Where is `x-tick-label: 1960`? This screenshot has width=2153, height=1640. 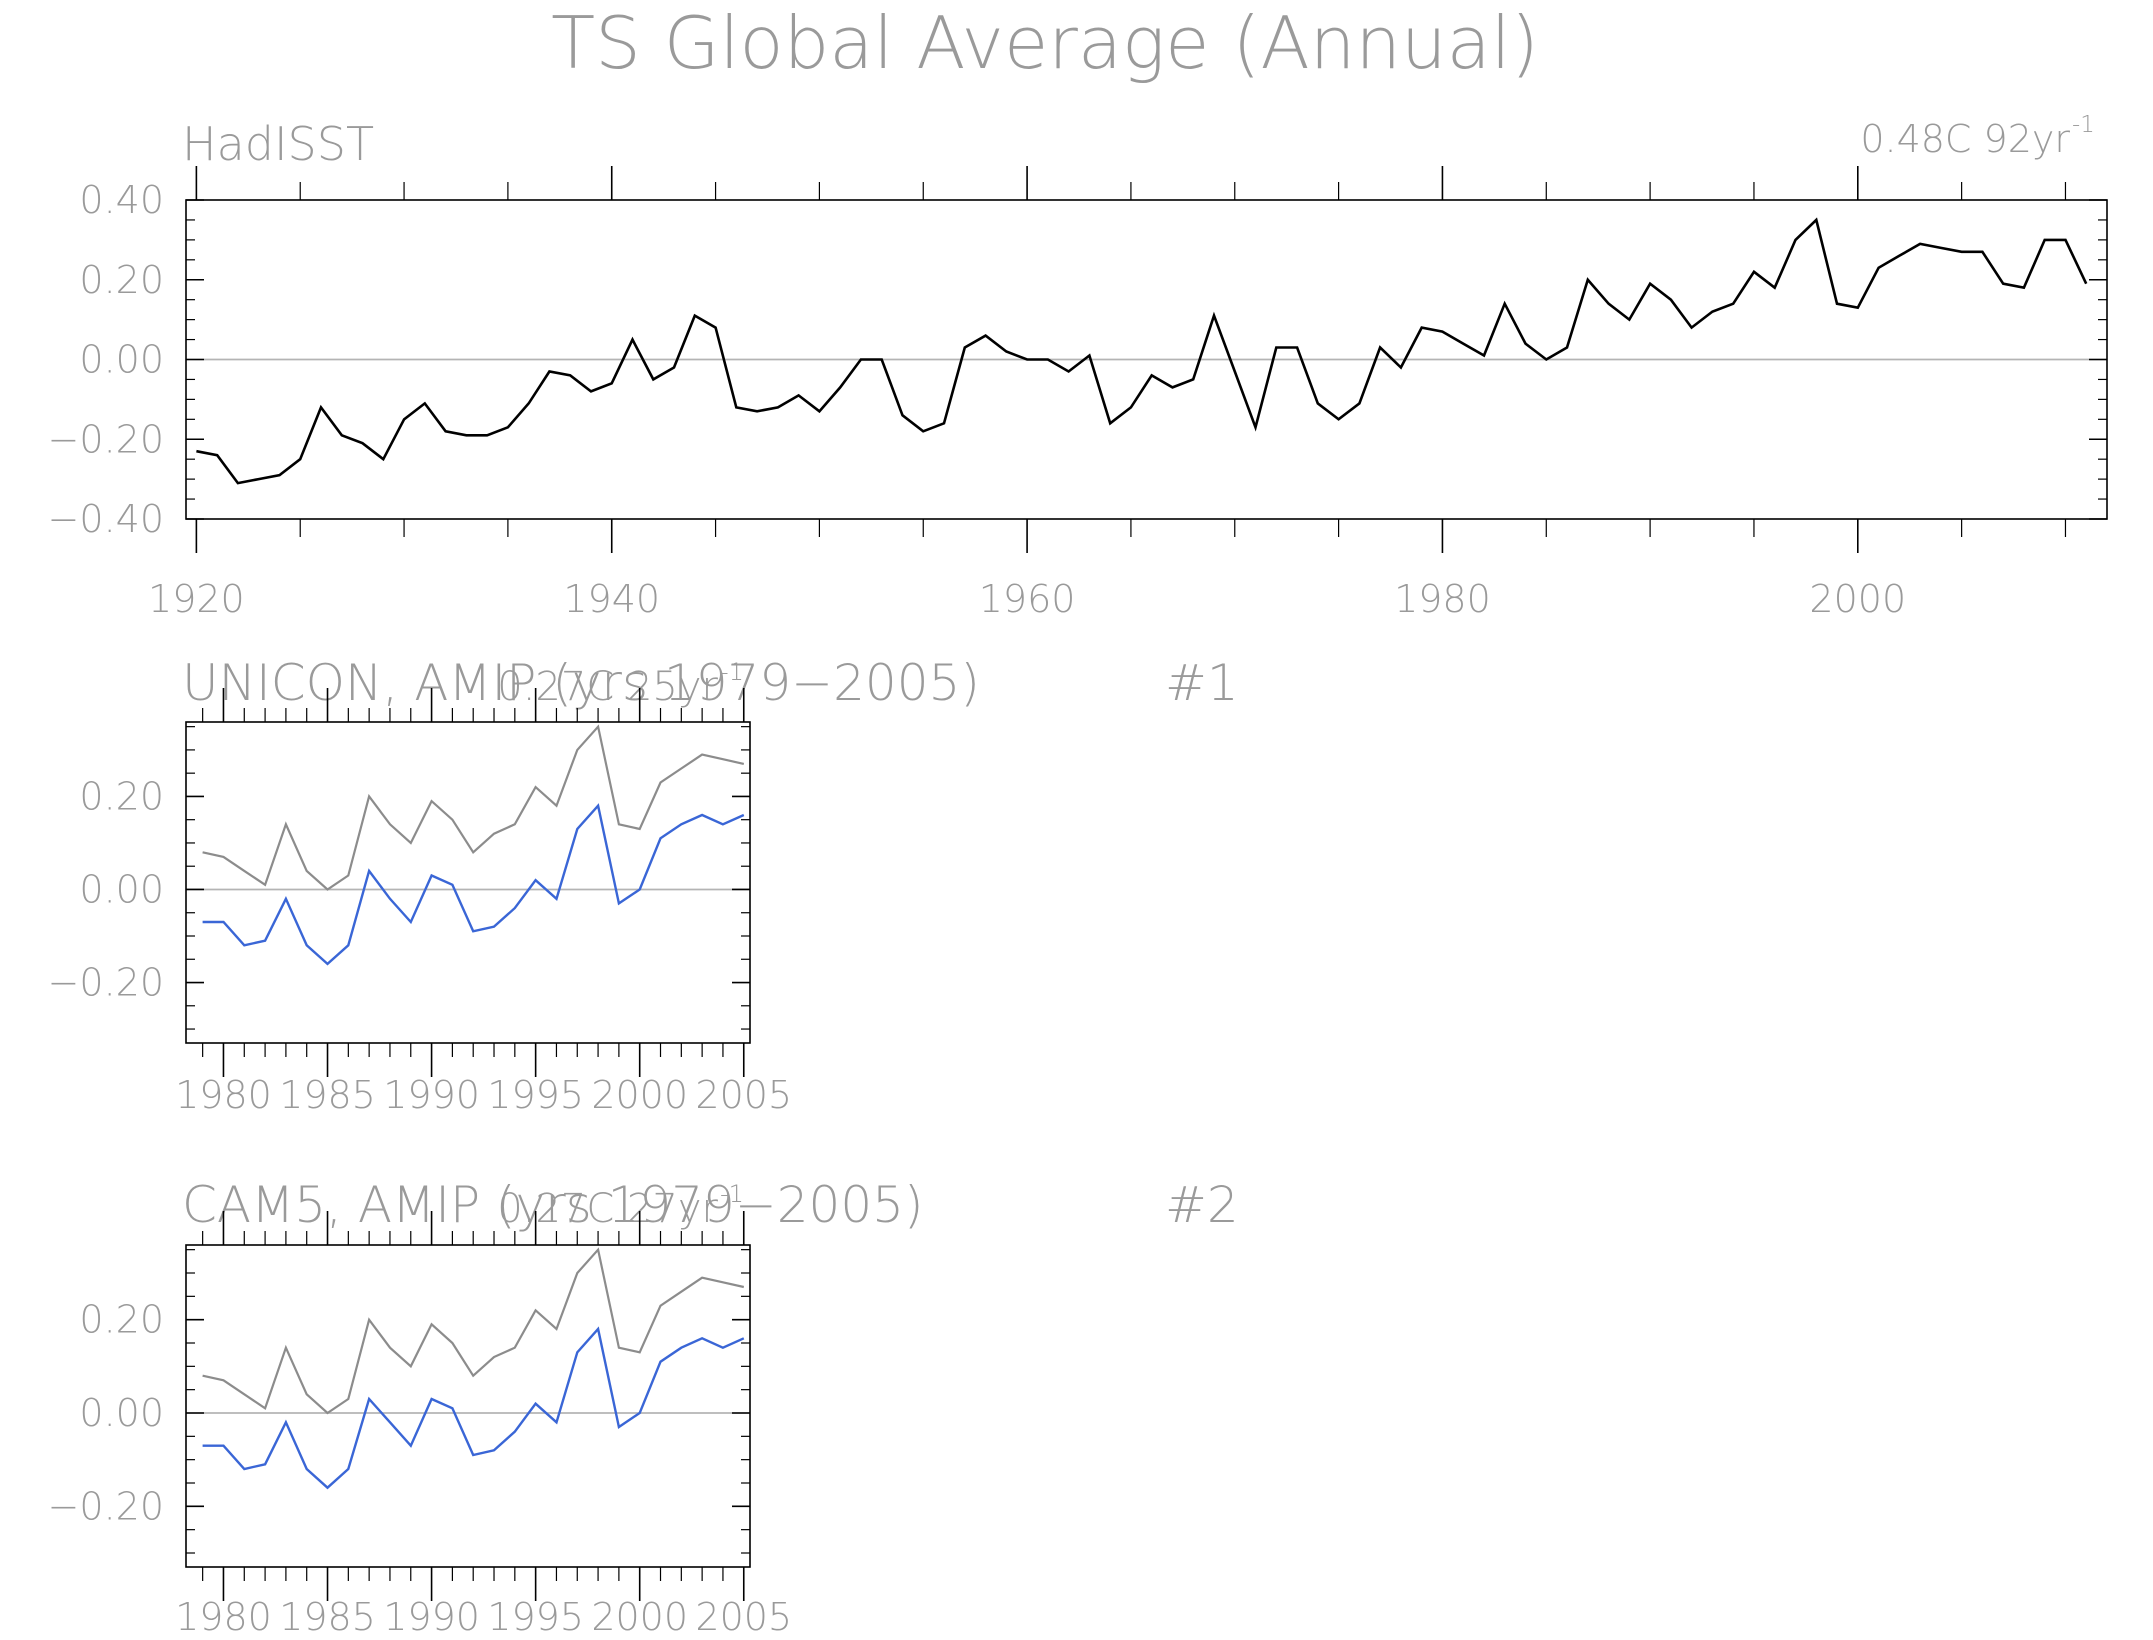 x-tick-label: 1960 is located at coordinates (1027, 599).